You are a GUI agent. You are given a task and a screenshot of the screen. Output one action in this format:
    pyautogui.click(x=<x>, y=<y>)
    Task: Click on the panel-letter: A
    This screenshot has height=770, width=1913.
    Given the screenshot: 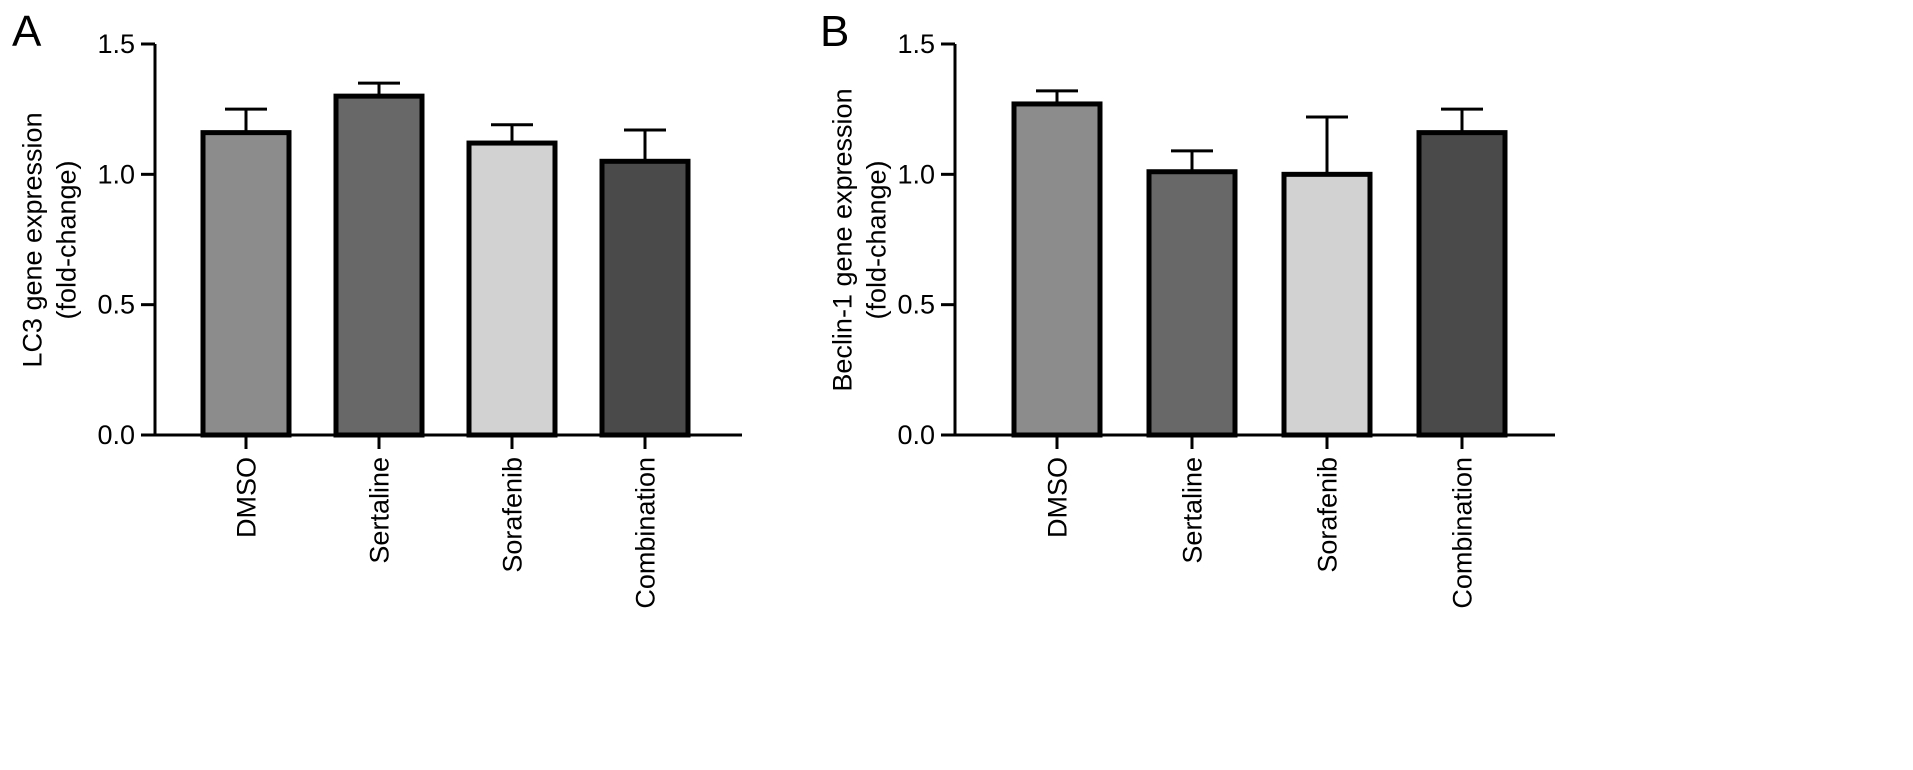 What is the action you would take?
    pyautogui.click(x=27, y=31)
    